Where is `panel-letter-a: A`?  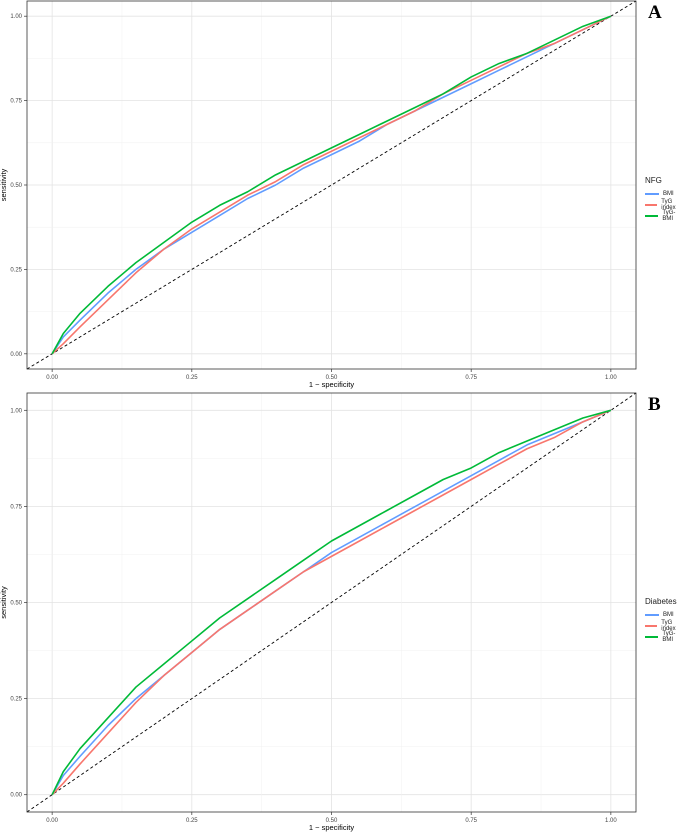
panel-letter-a: A is located at coordinates (655, 12).